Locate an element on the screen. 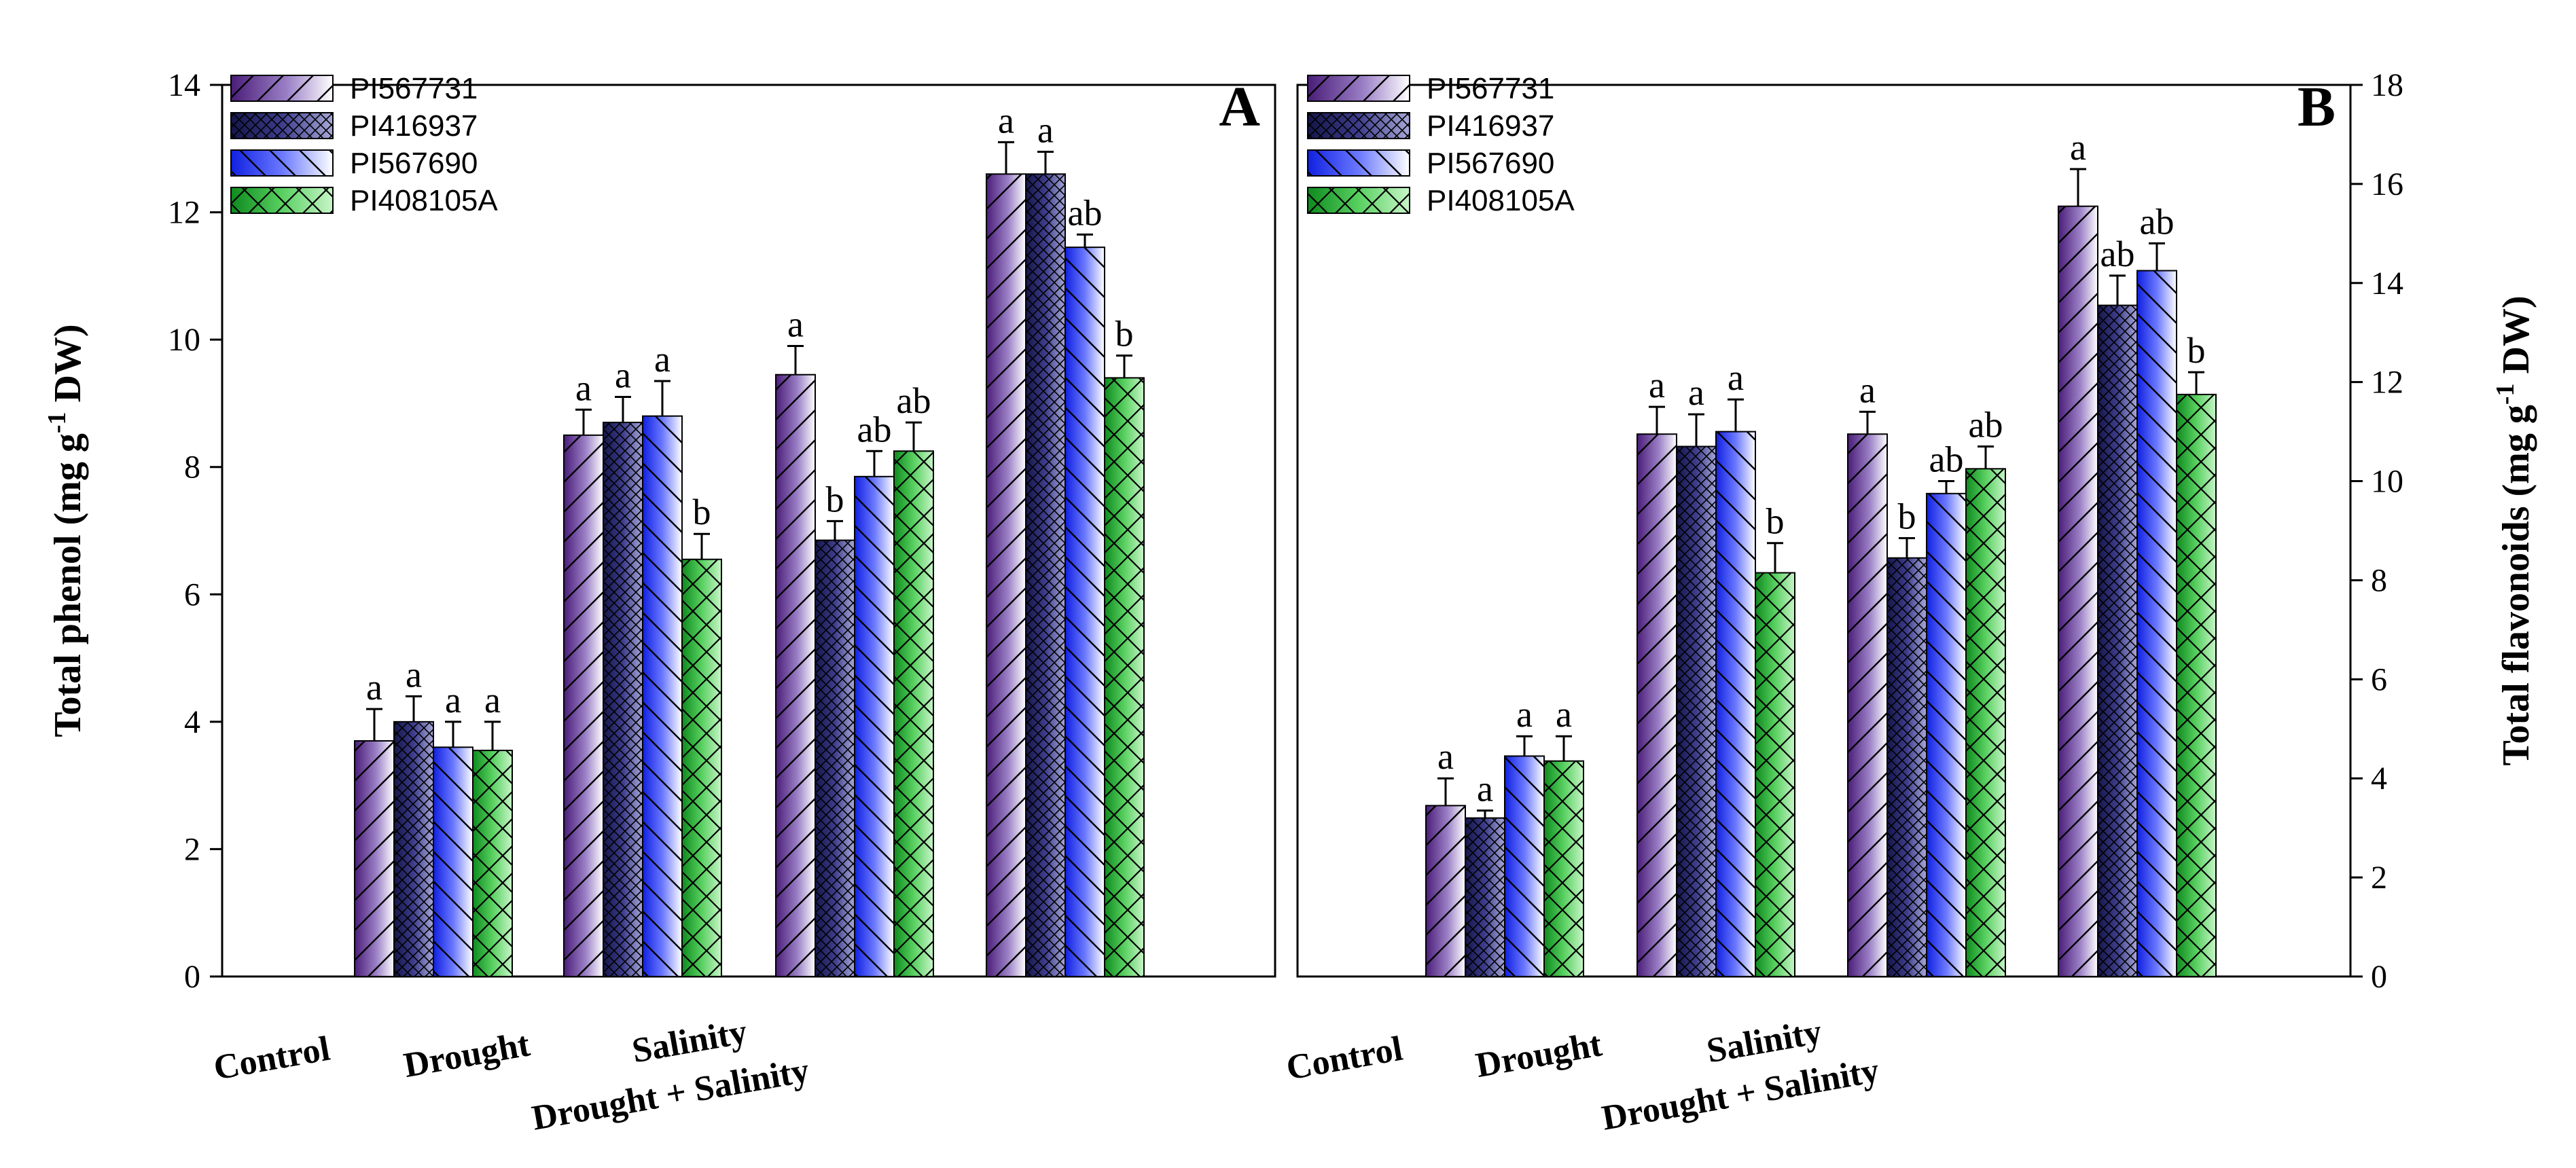 The image size is (2576, 1168). panel-letter: B is located at coordinates (2316, 107).